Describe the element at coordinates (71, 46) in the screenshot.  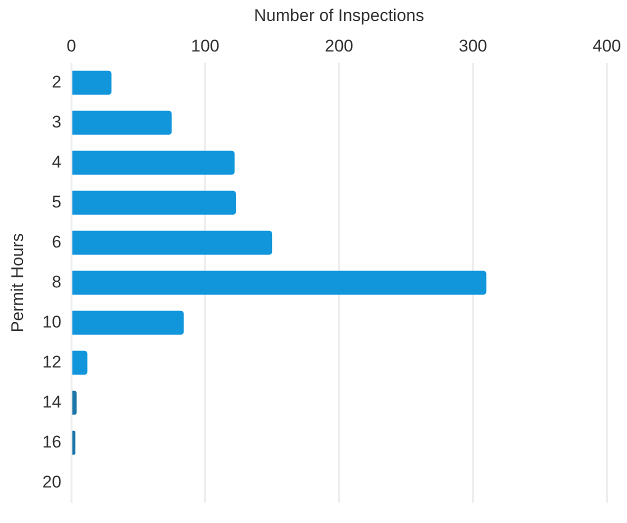
I see `x-tick-label: 0` at that location.